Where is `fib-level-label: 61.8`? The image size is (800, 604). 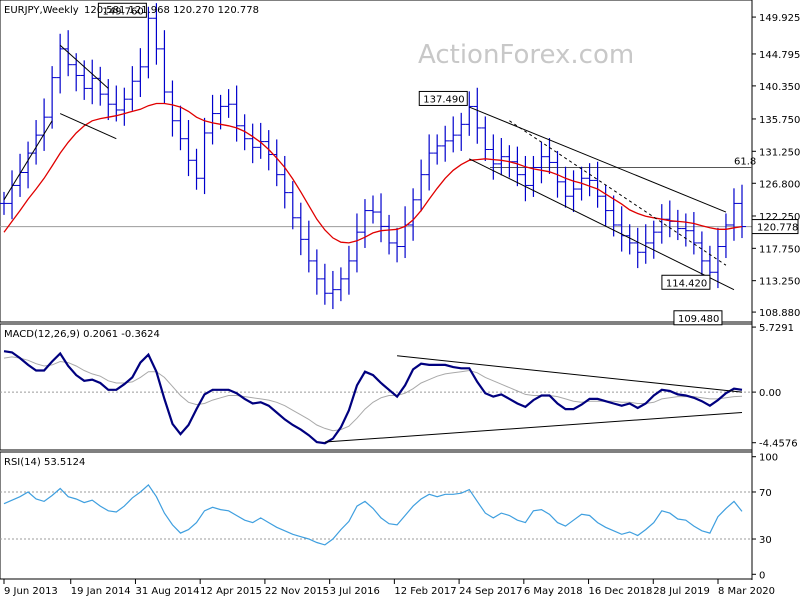 fib-level-label: 61.8 is located at coordinates (745, 161).